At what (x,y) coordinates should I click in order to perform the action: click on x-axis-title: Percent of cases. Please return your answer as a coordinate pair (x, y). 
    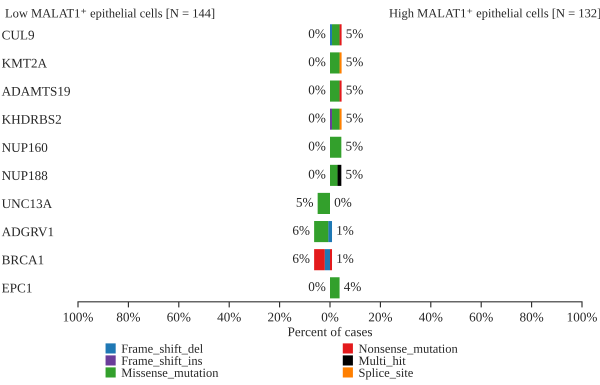
    Looking at the image, I should click on (330, 331).